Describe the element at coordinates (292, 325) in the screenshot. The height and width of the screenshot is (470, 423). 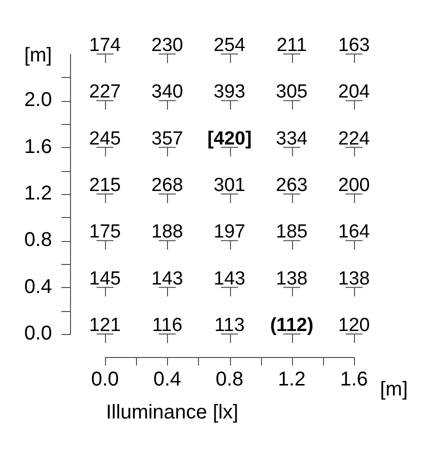
I see `data-label: (112)` at that location.